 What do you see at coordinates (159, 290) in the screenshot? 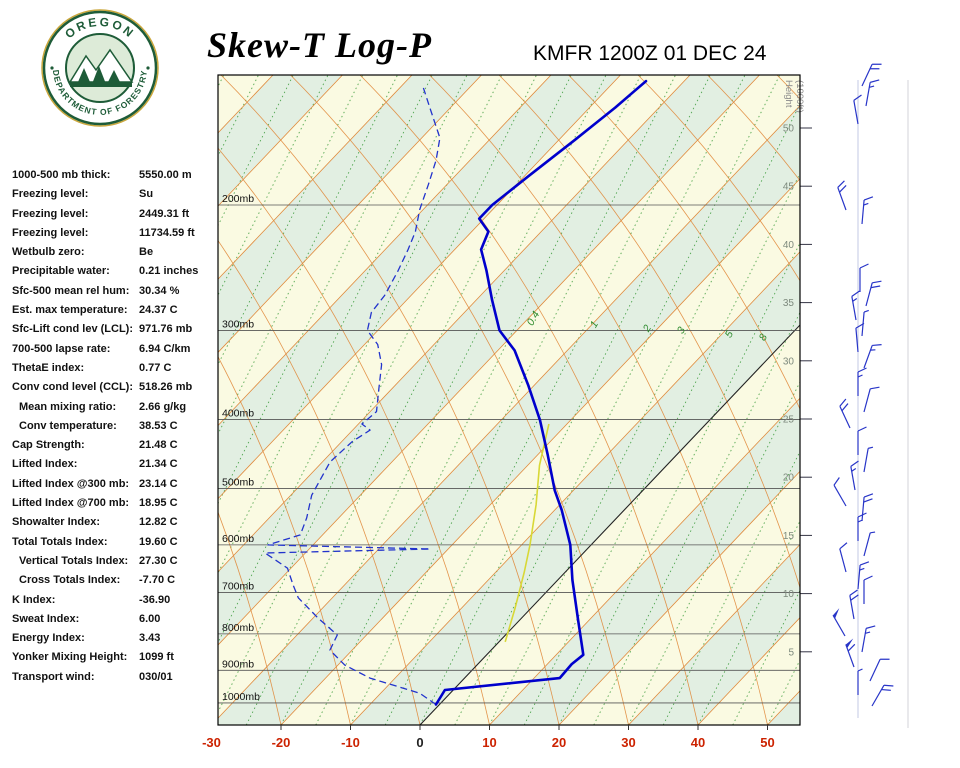
I see `stat-value: 30.34 %` at bounding box center [159, 290].